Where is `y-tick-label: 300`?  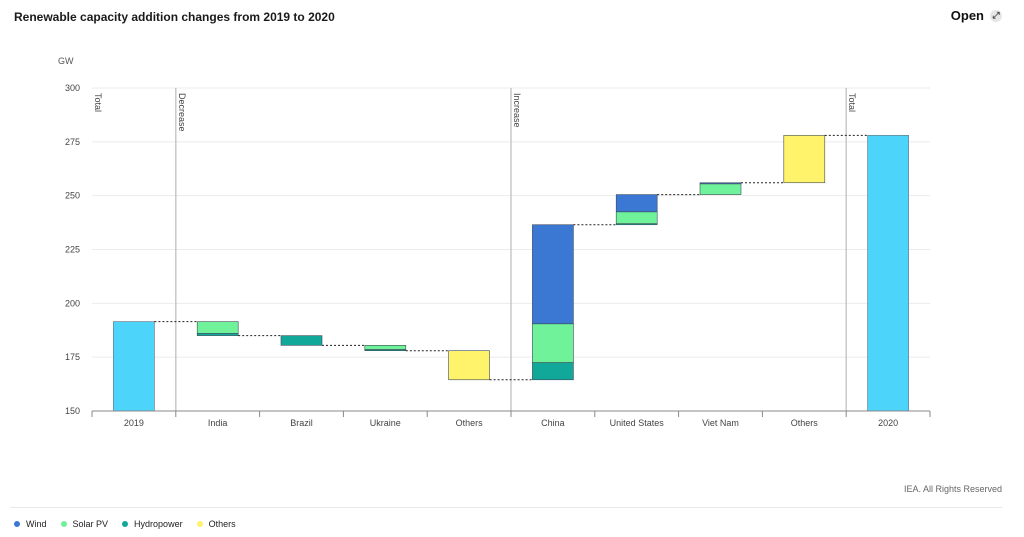
y-tick-label: 300 is located at coordinates (72, 88).